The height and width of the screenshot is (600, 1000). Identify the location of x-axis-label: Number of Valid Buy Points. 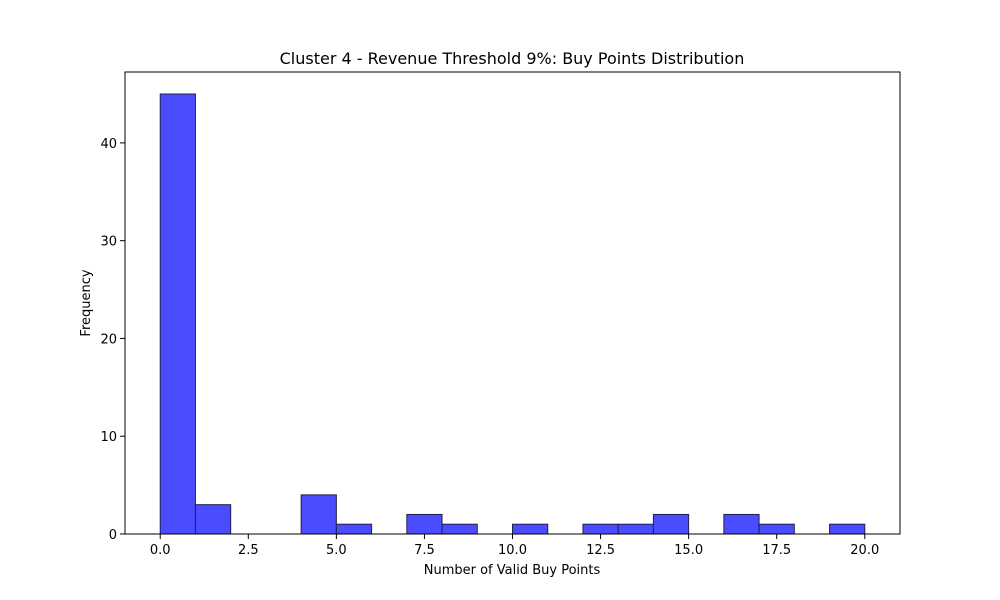
(512, 570).